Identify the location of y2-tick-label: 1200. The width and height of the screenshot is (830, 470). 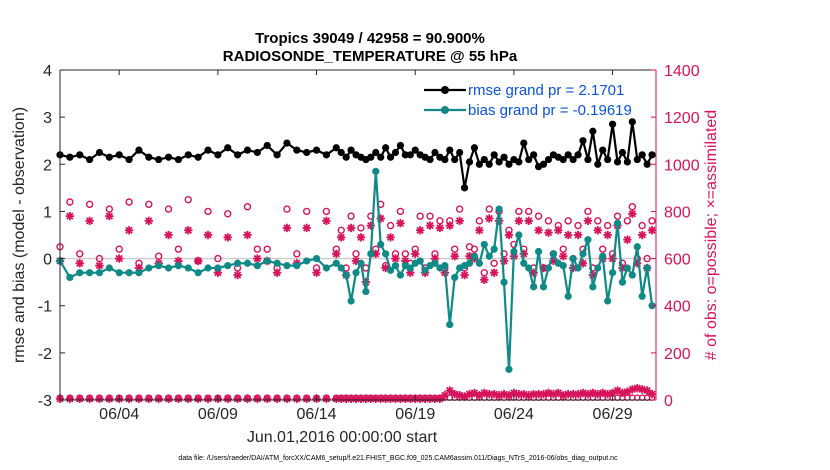
(682, 118).